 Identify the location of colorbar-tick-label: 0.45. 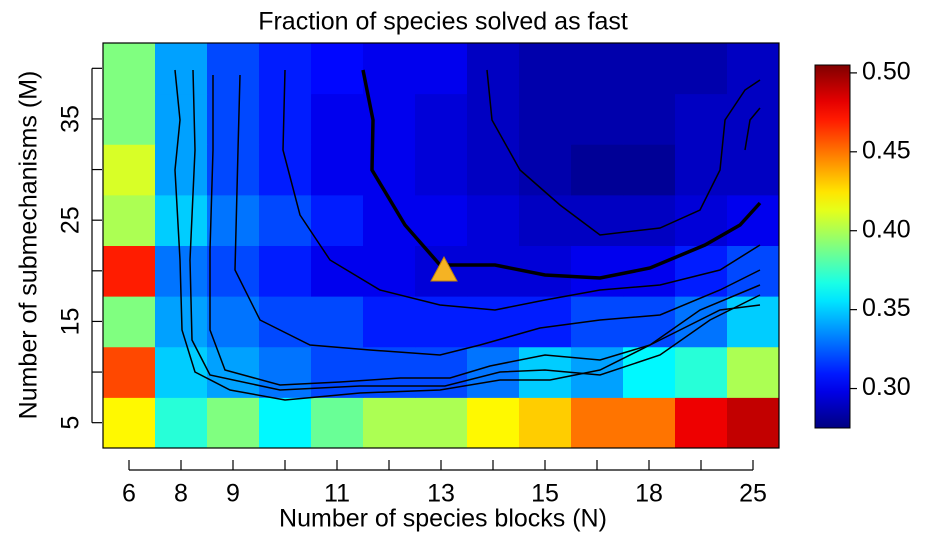
(886, 150).